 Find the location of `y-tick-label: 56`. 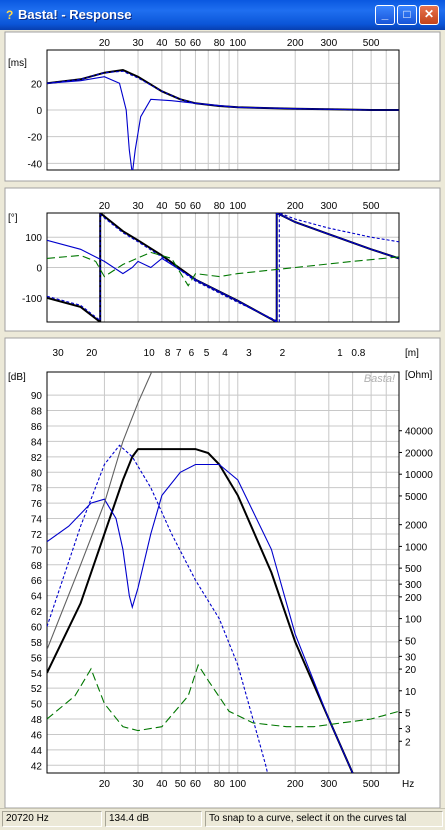

y-tick-label: 56 is located at coordinates (37, 658).